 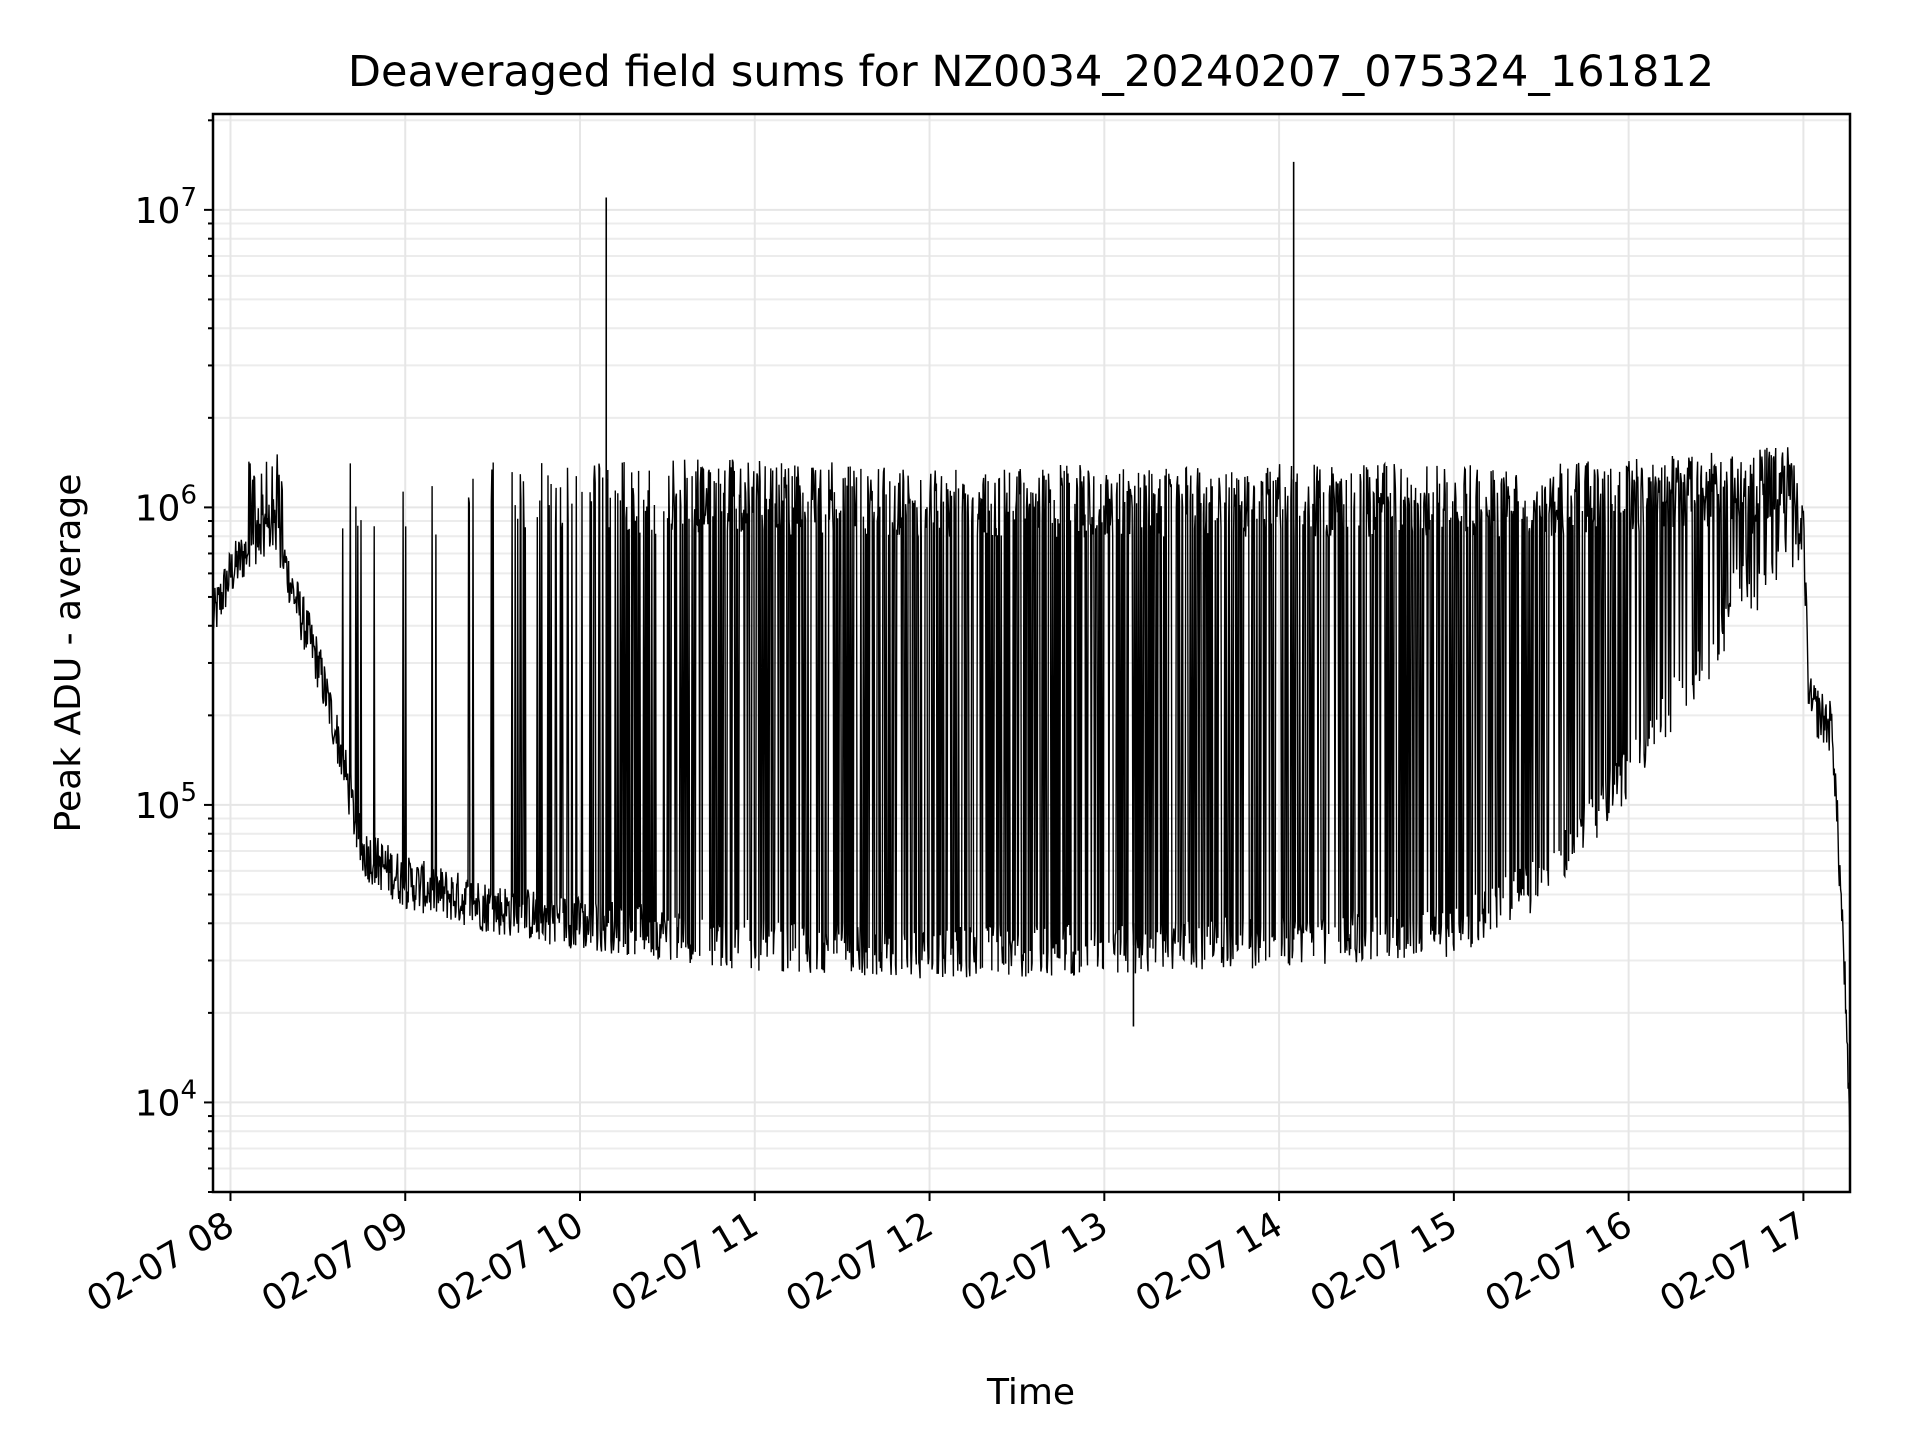 I want to click on y-tick-label: 10⁵, so click(x=166, y=802).